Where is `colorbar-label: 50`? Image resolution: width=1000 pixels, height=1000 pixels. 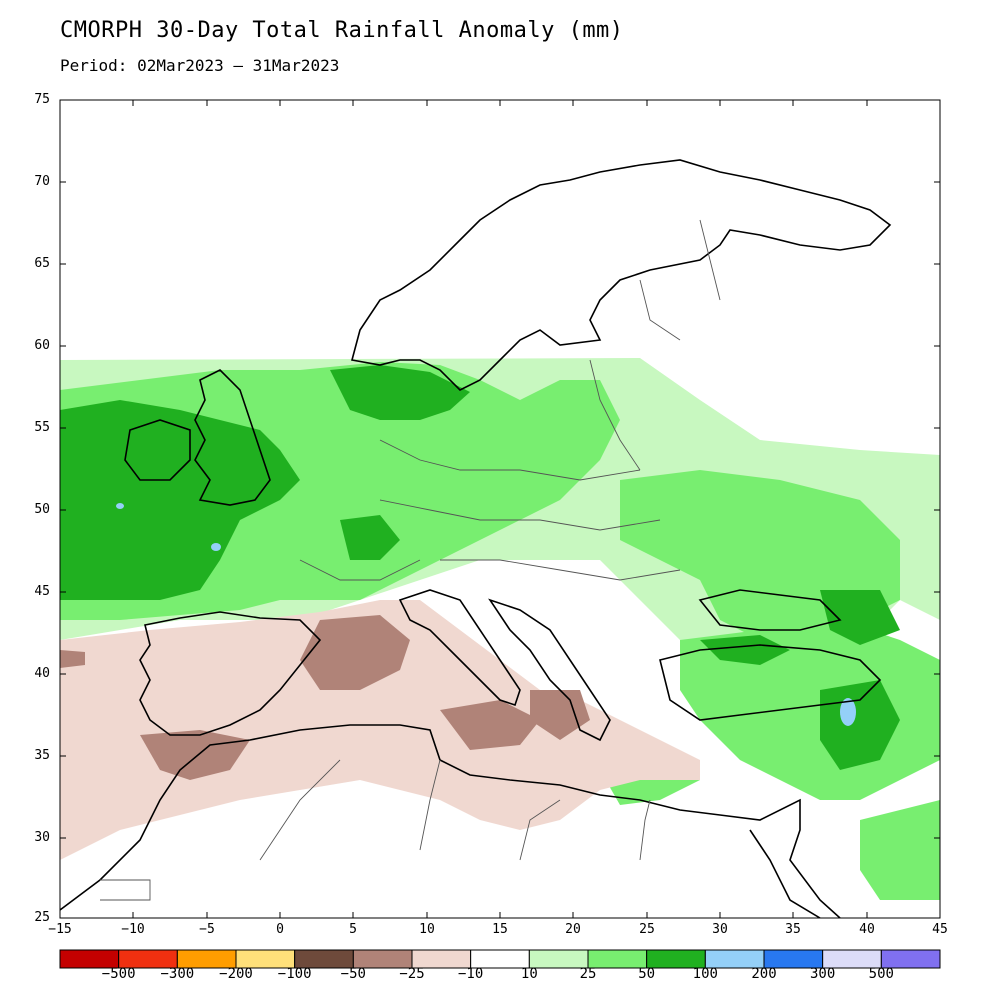
colorbar-label: 50 is located at coordinates (647, 974).